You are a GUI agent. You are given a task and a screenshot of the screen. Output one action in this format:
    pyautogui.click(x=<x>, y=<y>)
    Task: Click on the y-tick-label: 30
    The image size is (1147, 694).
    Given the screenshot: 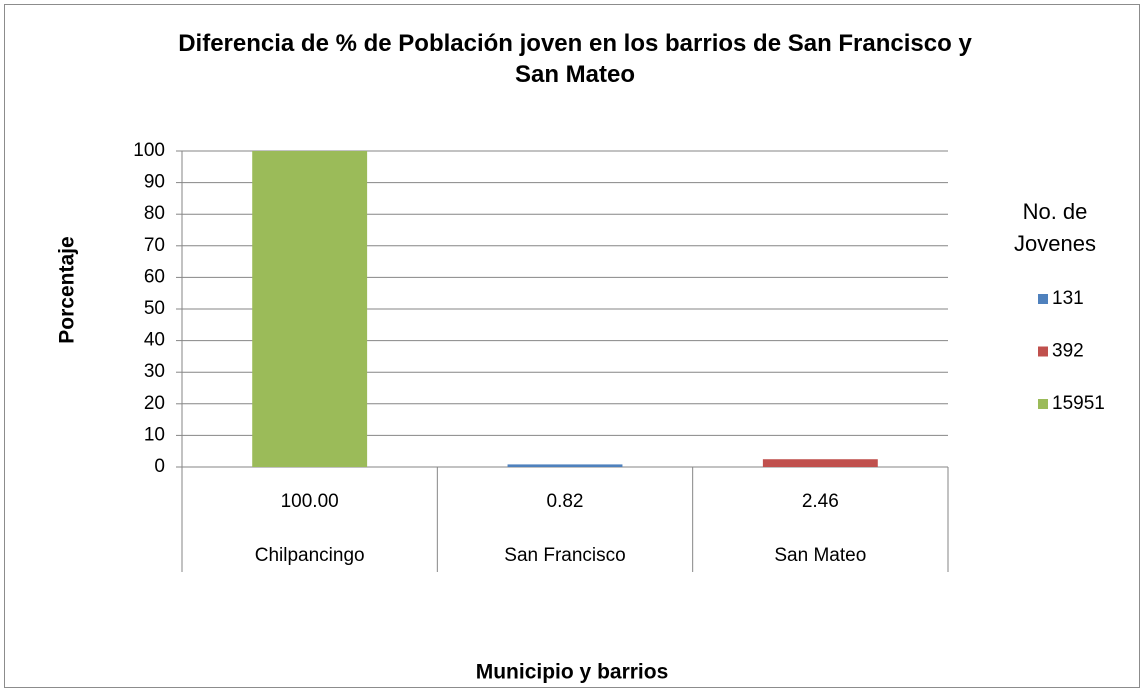 What is the action you would take?
    pyautogui.click(x=154, y=371)
    